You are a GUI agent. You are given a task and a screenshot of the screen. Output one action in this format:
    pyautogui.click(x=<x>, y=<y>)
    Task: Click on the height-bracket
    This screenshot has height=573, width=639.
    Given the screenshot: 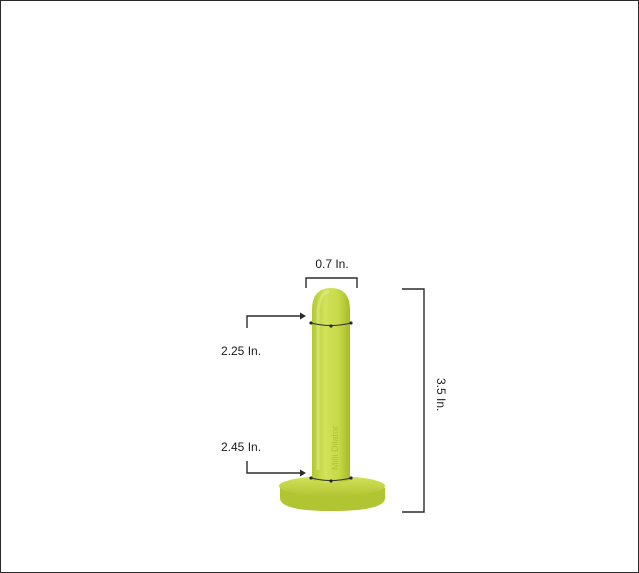 What is the action you would take?
    pyautogui.click(x=413, y=400)
    